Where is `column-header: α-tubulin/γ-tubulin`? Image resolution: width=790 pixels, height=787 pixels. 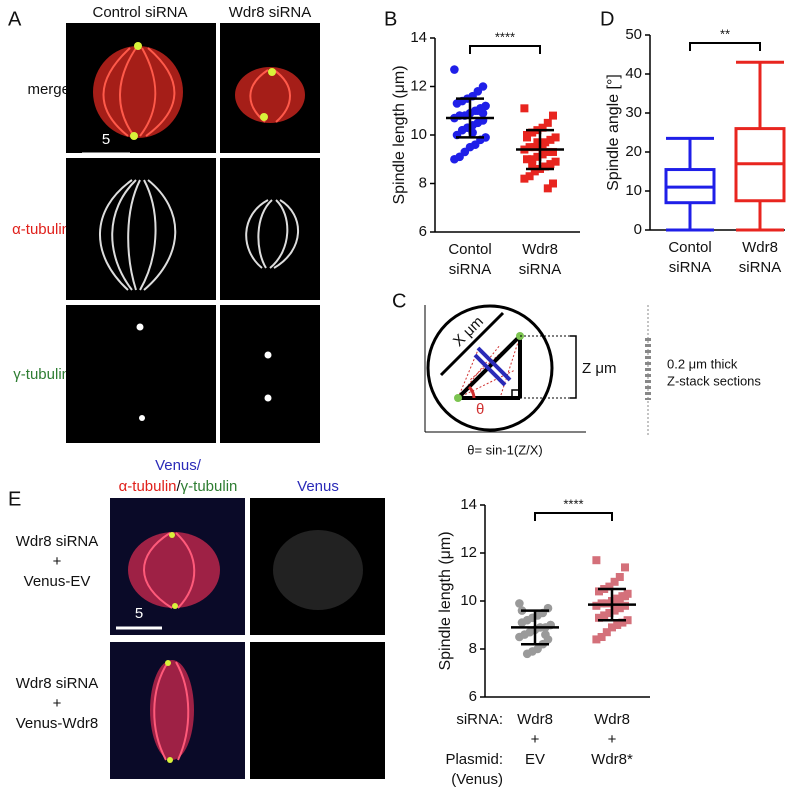
column-header: α-tubulin/γ-tubulin is located at coordinates (178, 486).